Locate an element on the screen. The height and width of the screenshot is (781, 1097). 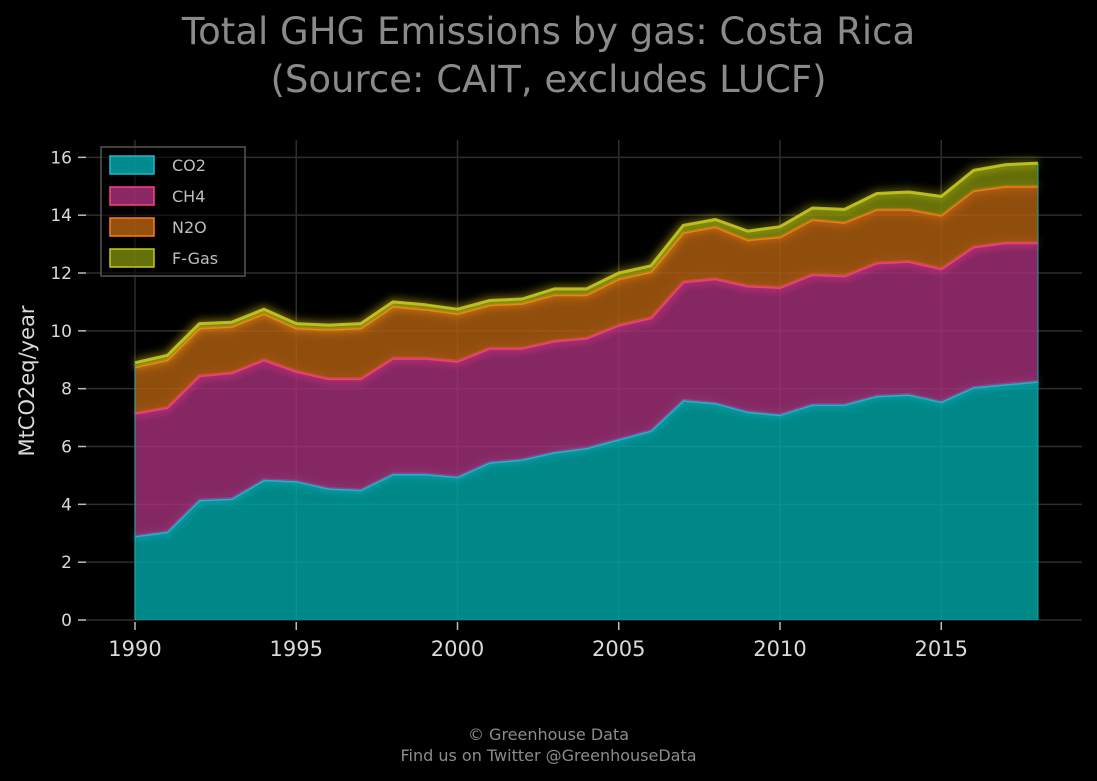
y-tick-label: 4 is located at coordinates (66, 505).